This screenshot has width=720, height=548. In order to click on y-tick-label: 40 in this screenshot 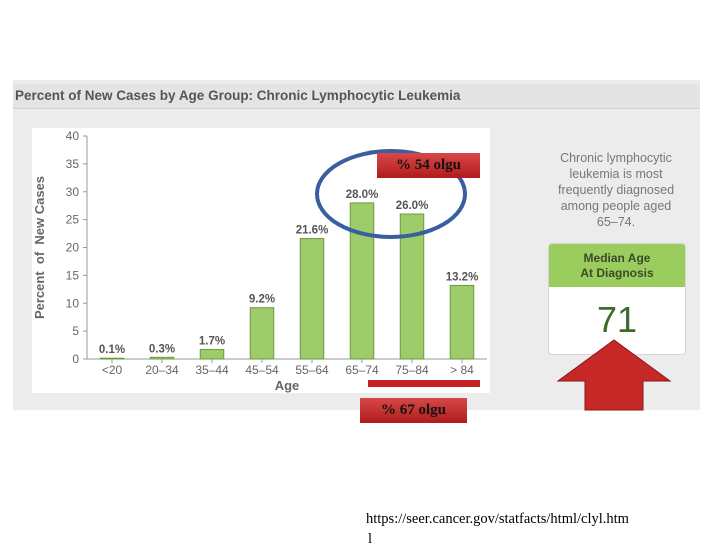, I will do `click(73, 136)`.